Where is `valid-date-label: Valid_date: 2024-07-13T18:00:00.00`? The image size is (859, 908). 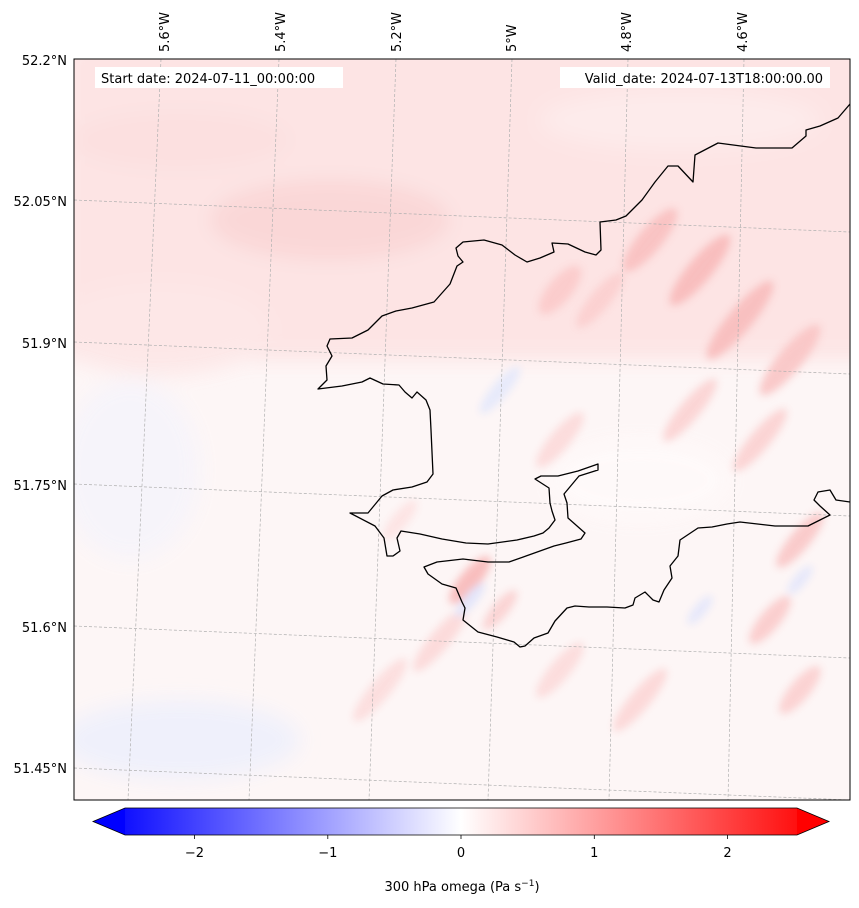 valid-date-label: Valid_date: 2024-07-13T18:00:00.00 is located at coordinates (704, 79).